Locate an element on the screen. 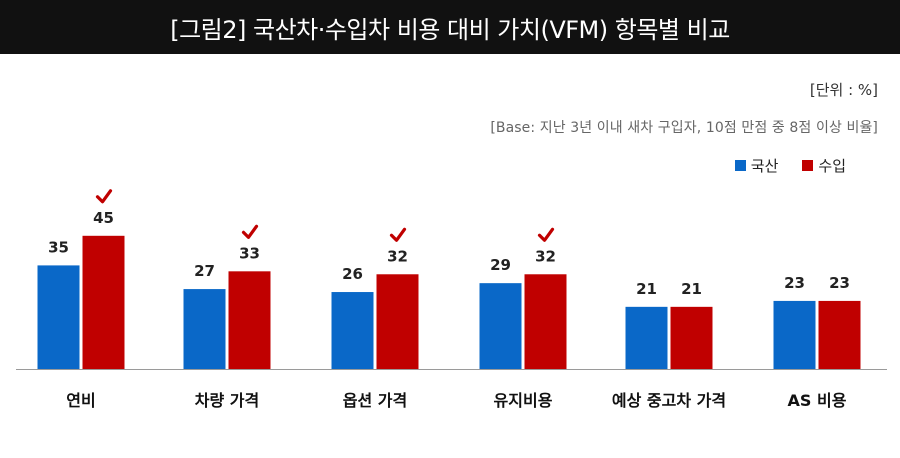  unit-note: [단위 : %] is located at coordinates (843, 90).